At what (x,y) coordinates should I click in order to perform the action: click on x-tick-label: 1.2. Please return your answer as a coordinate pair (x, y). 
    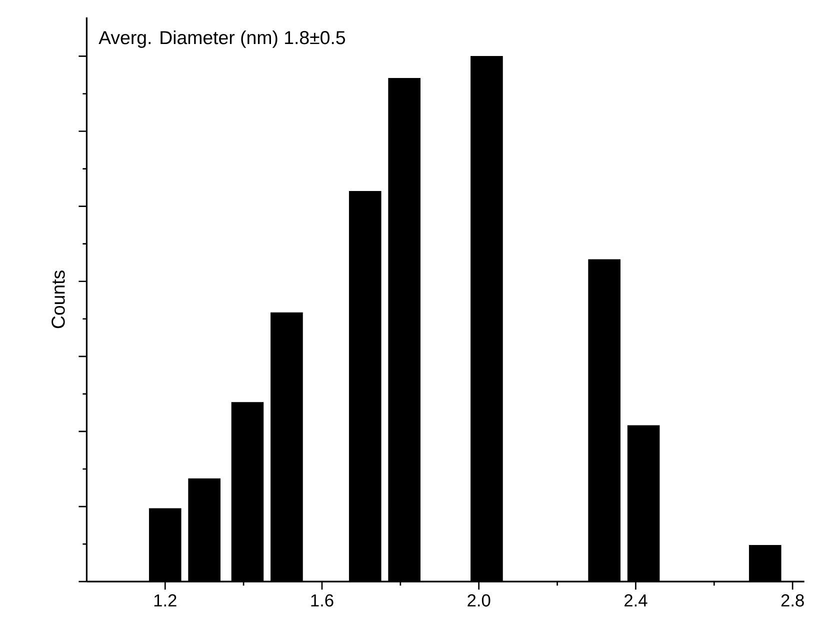
    Looking at the image, I should click on (165, 600).